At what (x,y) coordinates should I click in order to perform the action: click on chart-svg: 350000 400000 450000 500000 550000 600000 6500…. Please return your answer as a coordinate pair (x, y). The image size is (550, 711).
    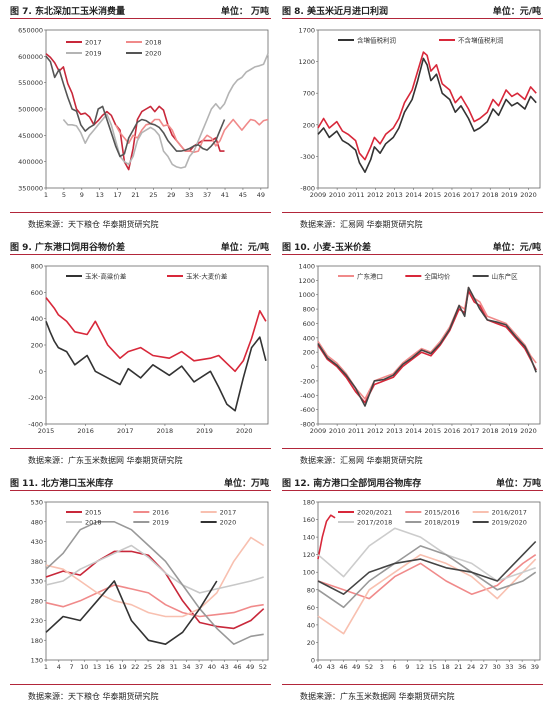
    Looking at the image, I should click on (143, 113).